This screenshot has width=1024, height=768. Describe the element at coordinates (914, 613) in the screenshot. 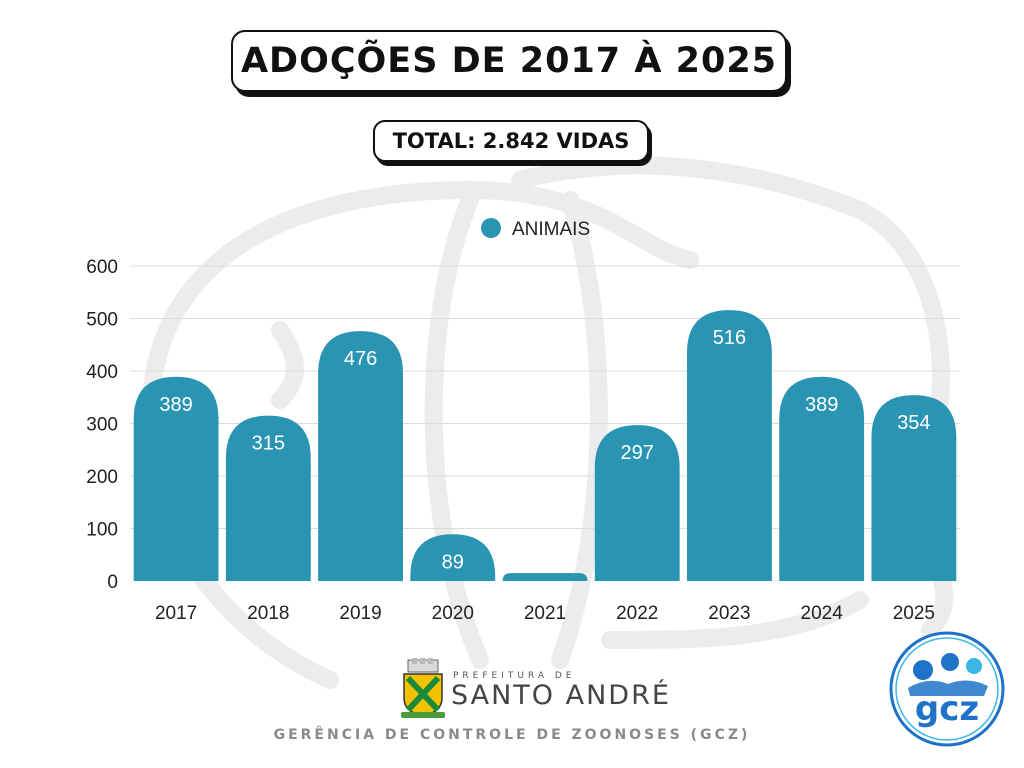

I see `x-tick-label-2025: 2025` at that location.